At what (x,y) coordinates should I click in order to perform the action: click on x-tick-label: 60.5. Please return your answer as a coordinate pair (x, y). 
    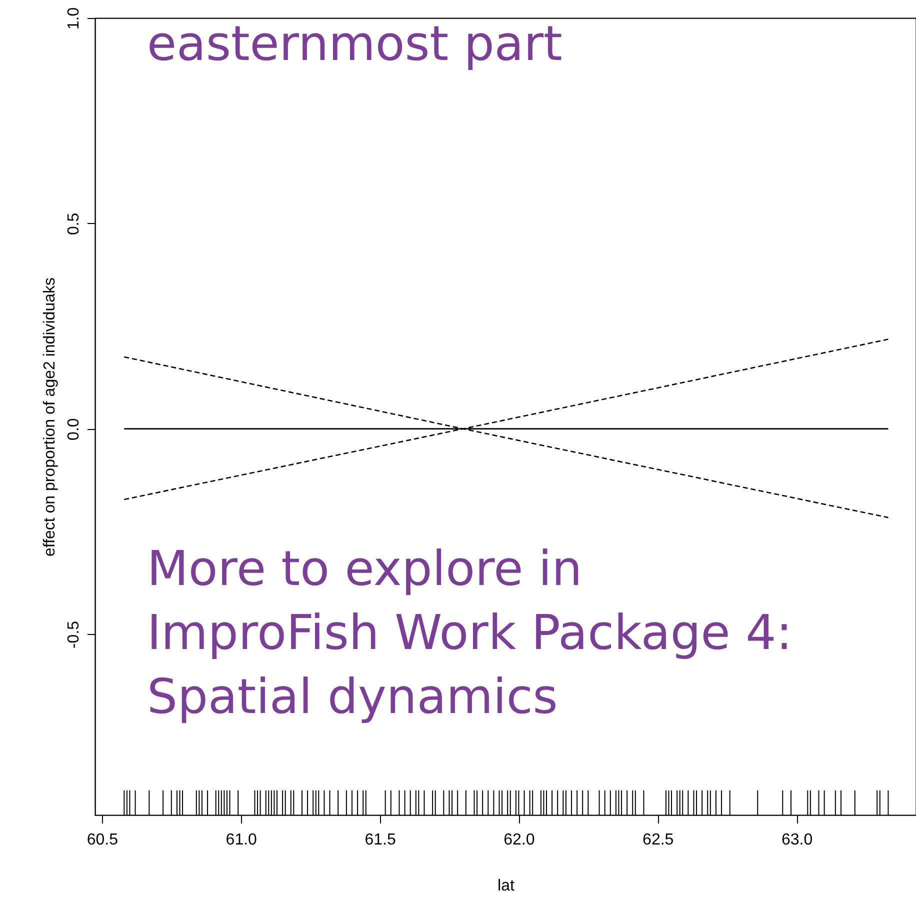
    Looking at the image, I should click on (102, 840).